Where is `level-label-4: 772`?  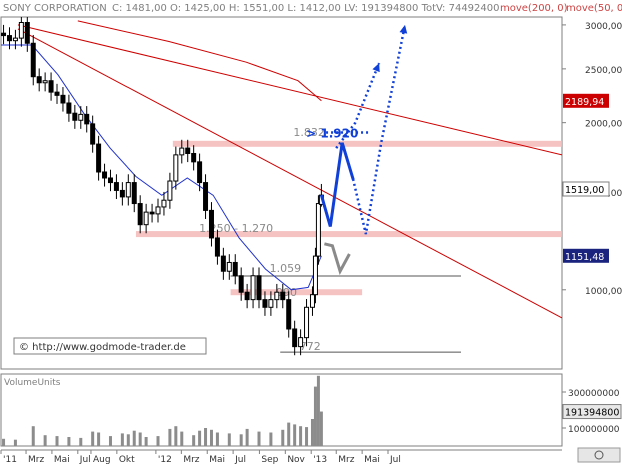
level-label-4: 772 is located at coordinates (310, 346).